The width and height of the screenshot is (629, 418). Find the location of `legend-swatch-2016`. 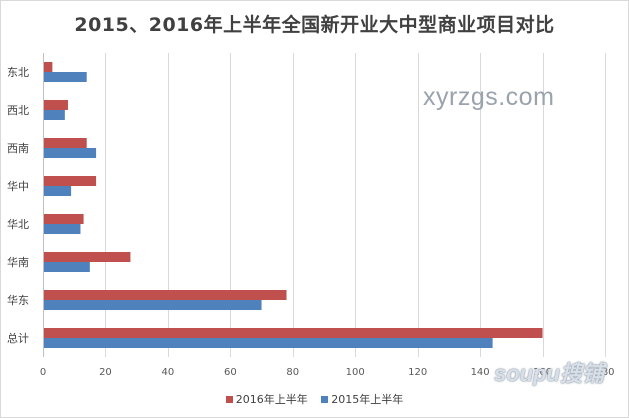

legend-swatch-2016 is located at coordinates (229, 399).